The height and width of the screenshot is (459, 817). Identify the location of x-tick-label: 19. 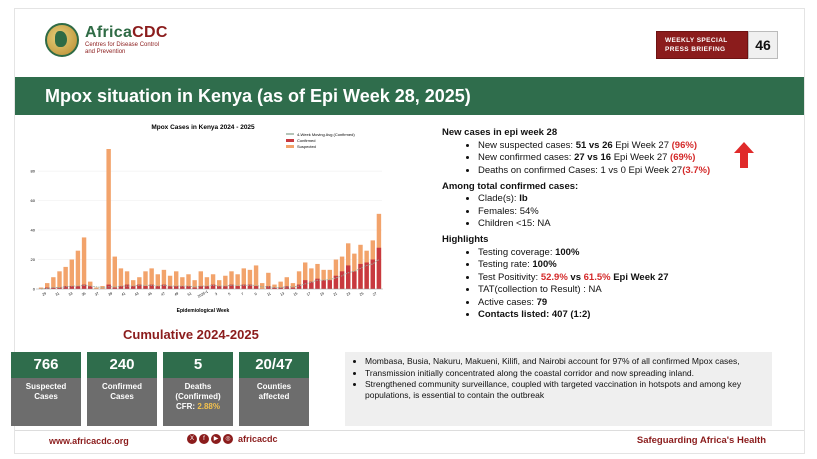
(321, 293).